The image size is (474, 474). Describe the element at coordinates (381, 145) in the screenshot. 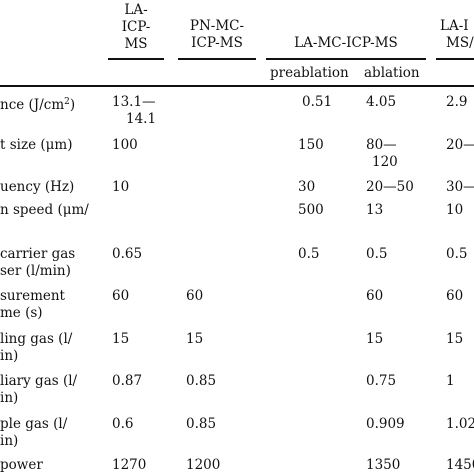

I see `cell-ablation: 80—` at that location.